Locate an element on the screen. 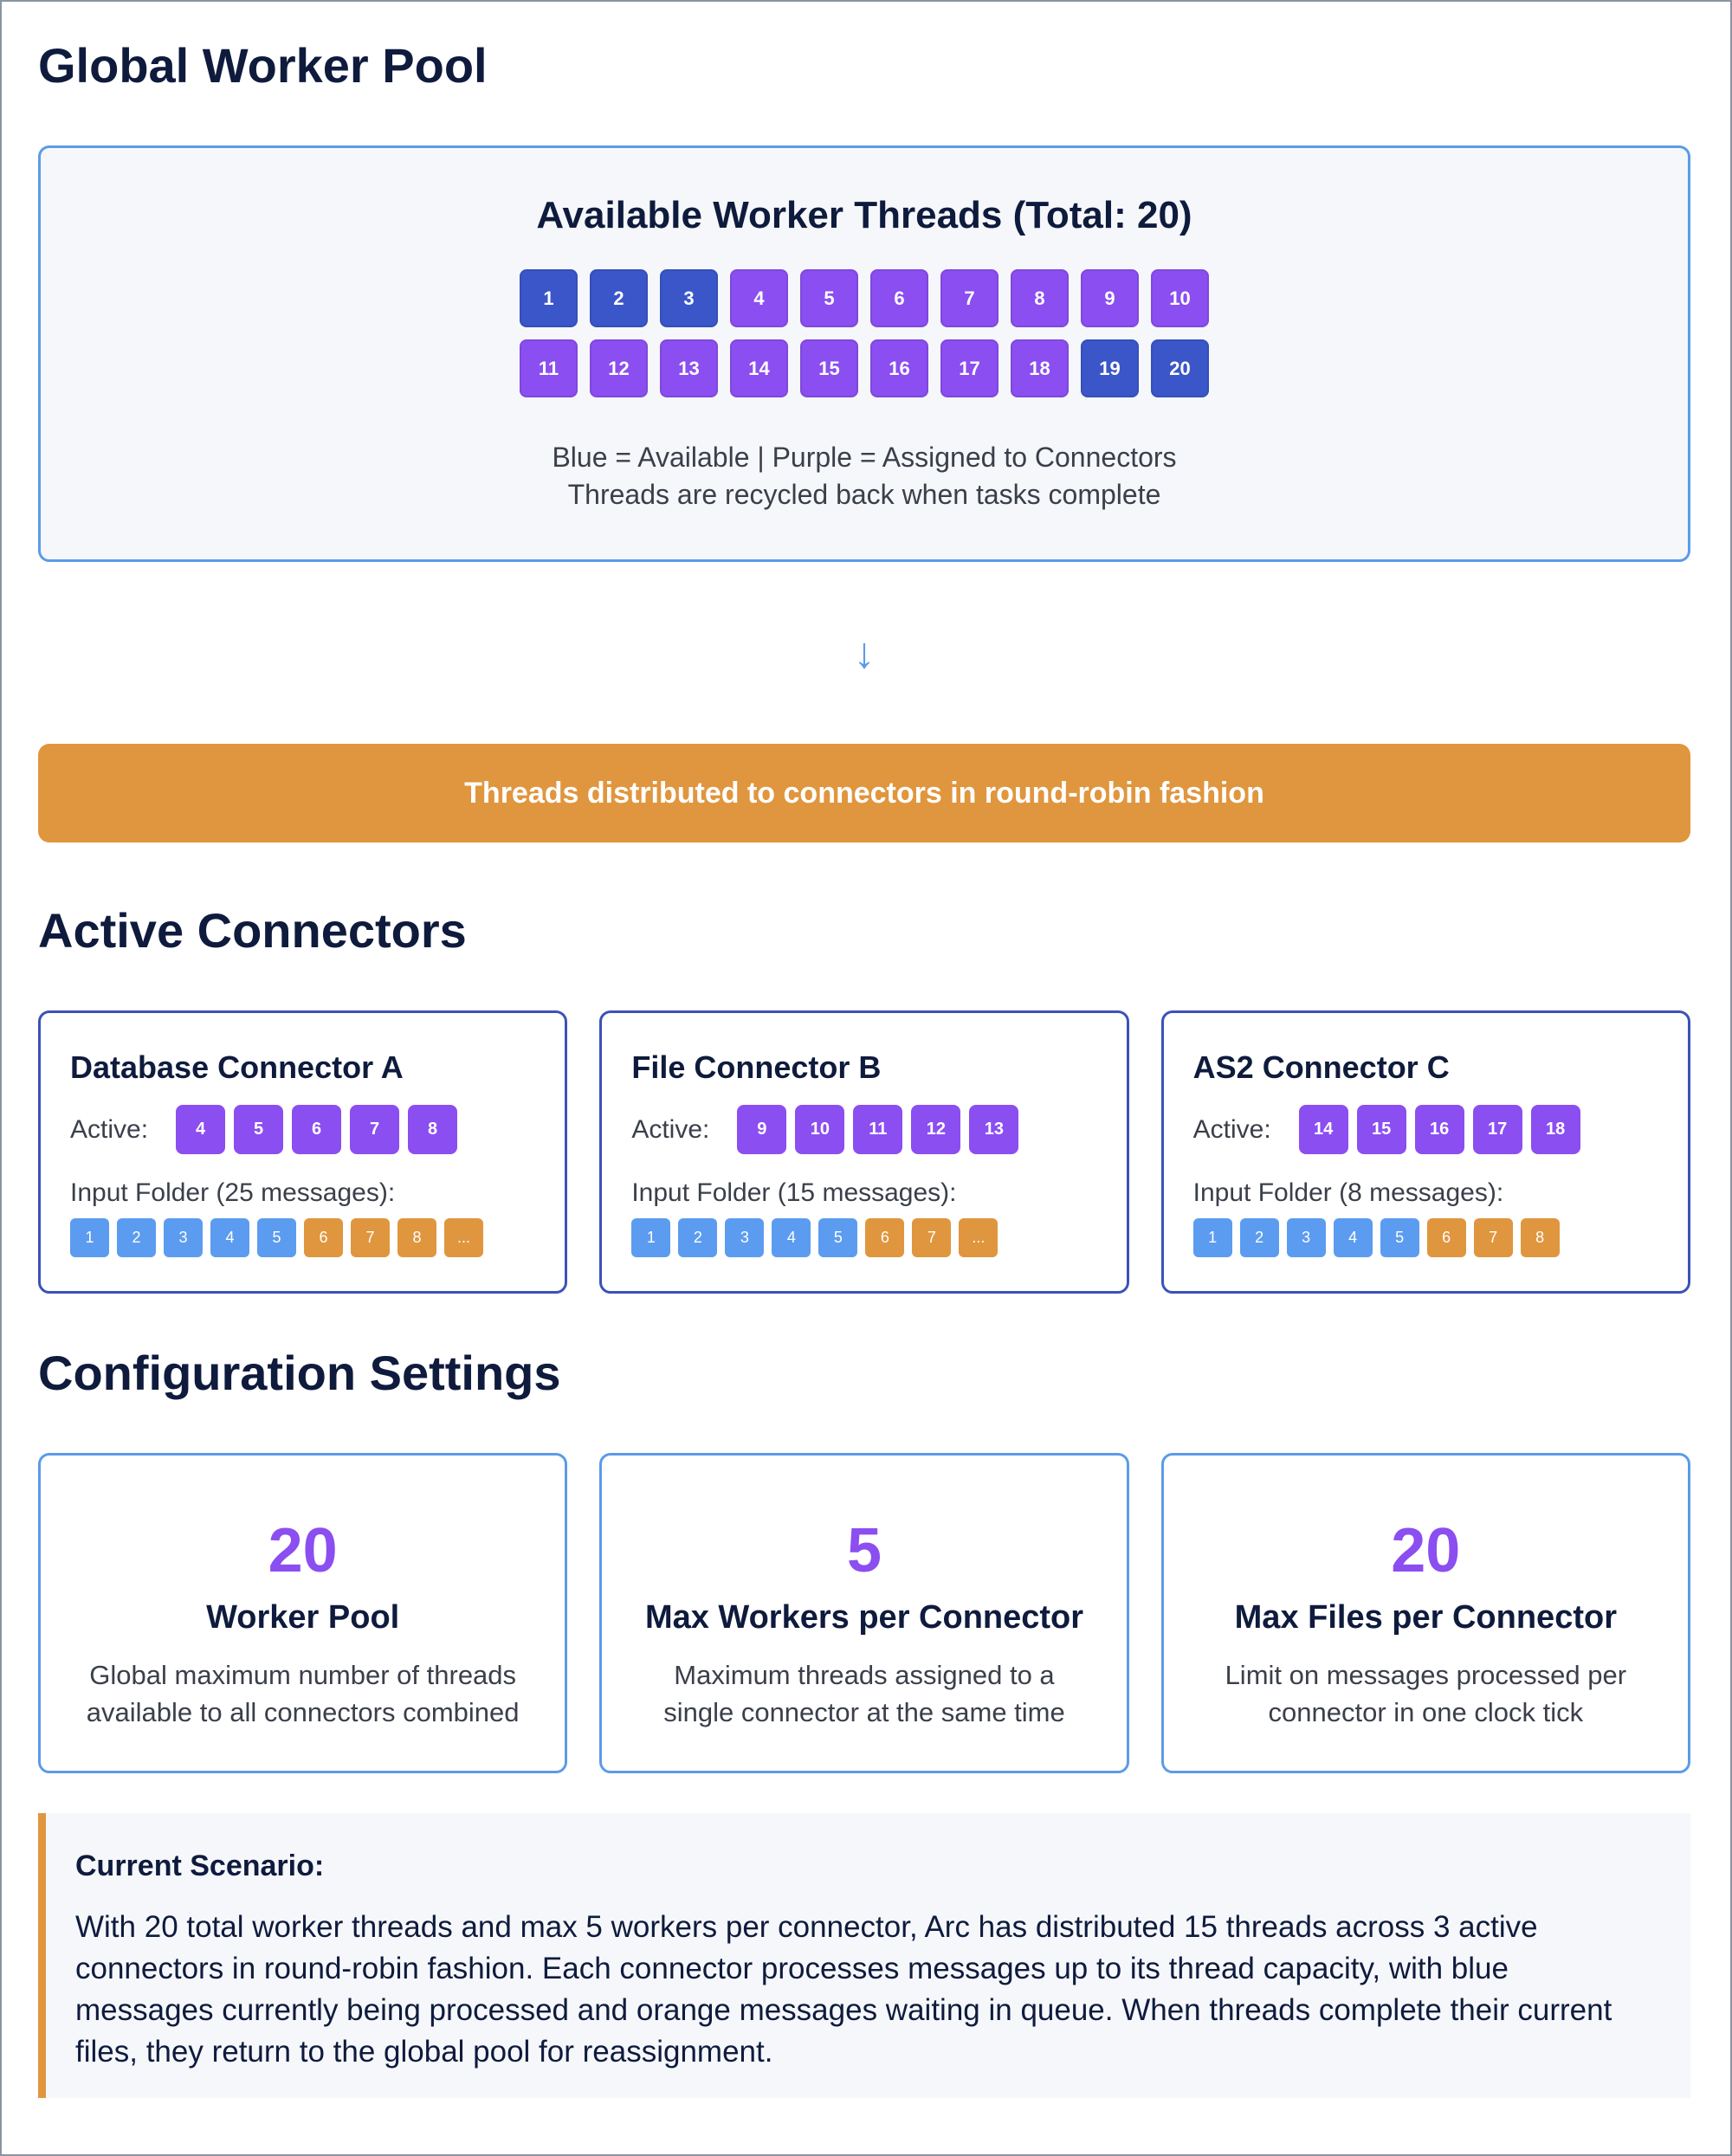  active-row: Active: 4 5 6 7 8 is located at coordinates (302, 1129).